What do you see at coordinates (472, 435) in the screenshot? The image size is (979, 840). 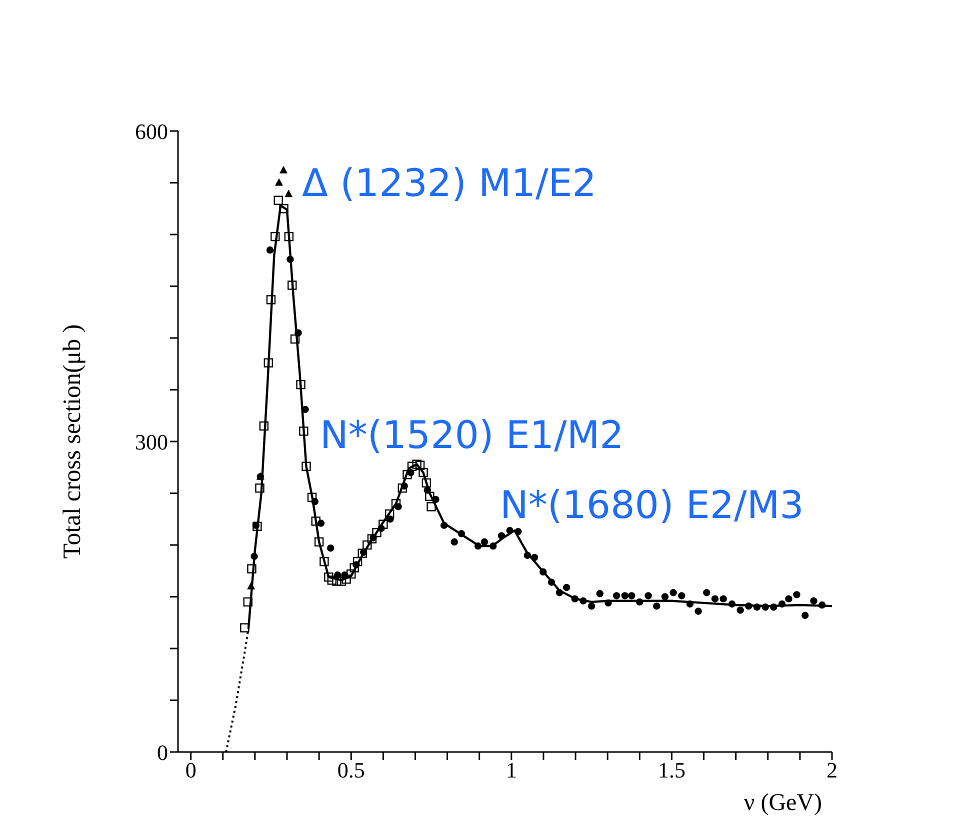 I see `annotation: N*(1520) E1/M2` at bounding box center [472, 435].